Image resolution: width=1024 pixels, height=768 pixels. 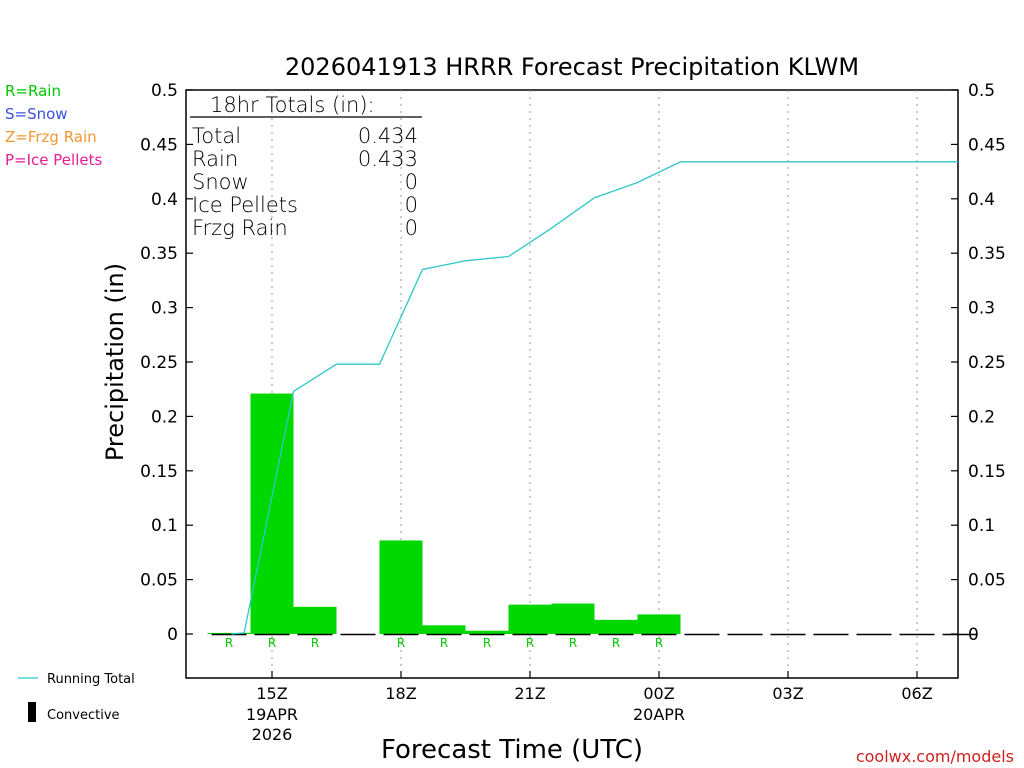 What do you see at coordinates (444, 513) in the screenshot?
I see `rain-bars` at bounding box center [444, 513].